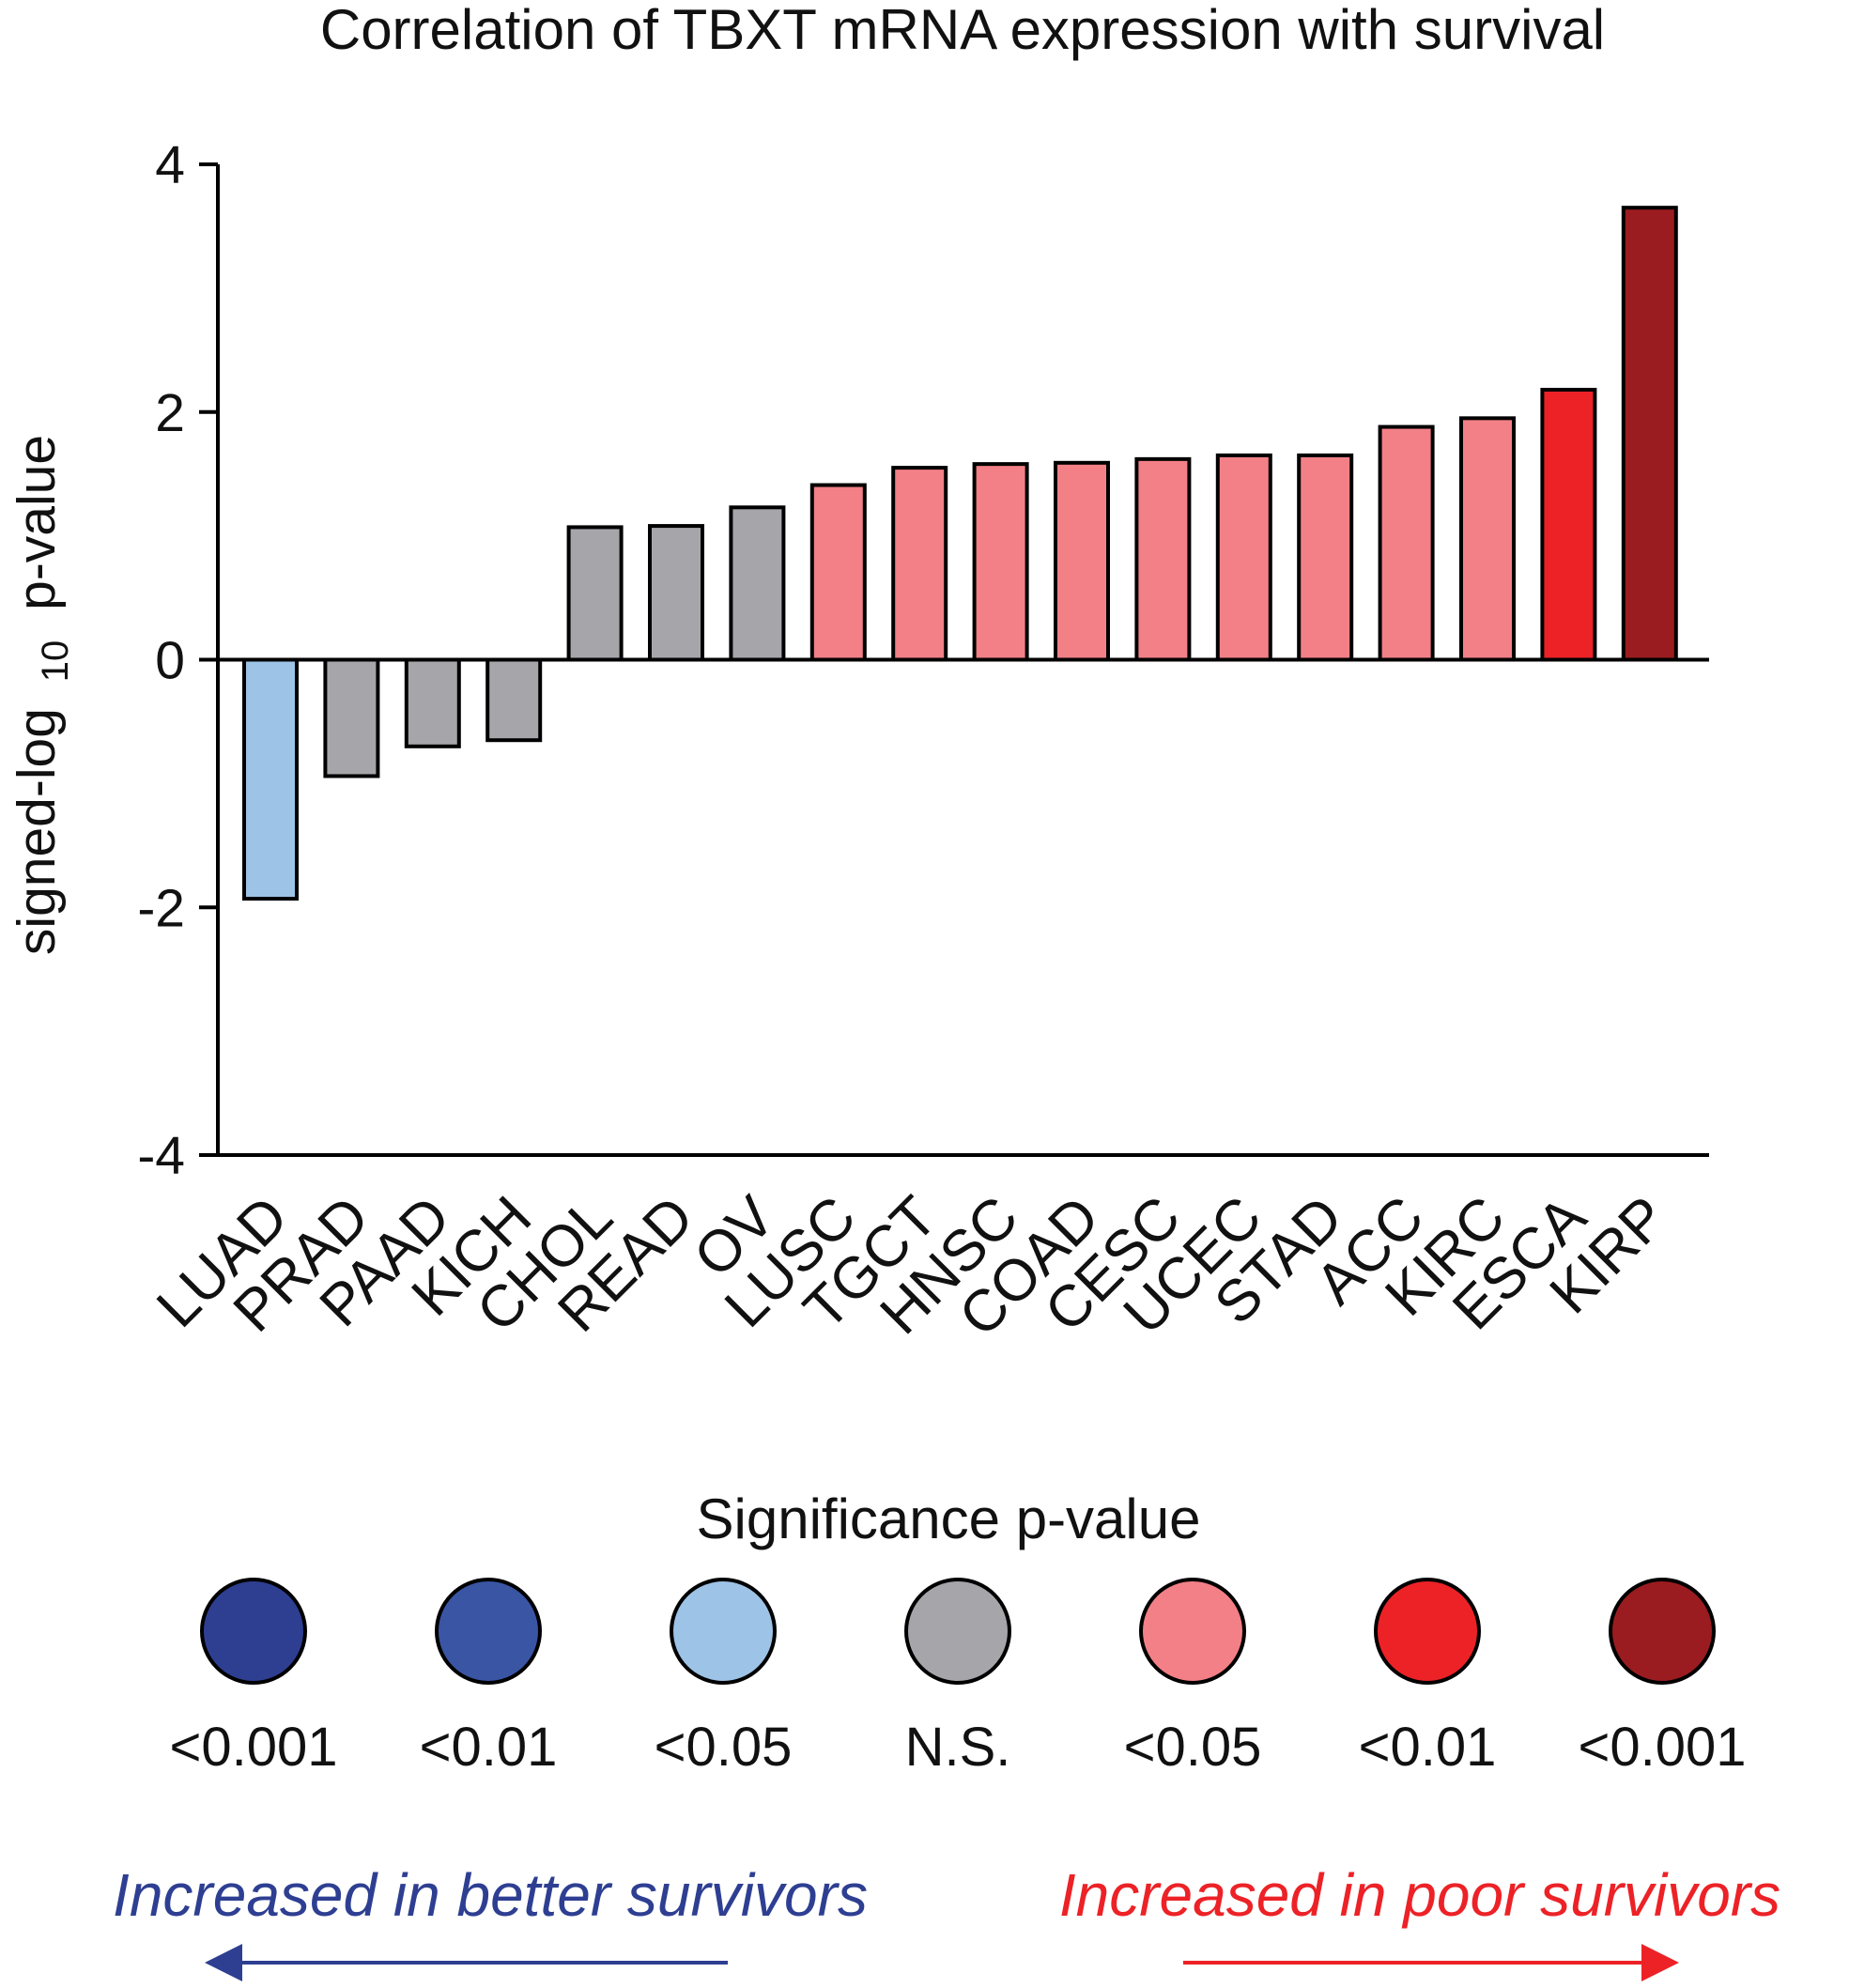 Image resolution: width=1849 pixels, height=1988 pixels. Describe the element at coordinates (351, 717) in the screenshot. I see `bar-prad` at that location.